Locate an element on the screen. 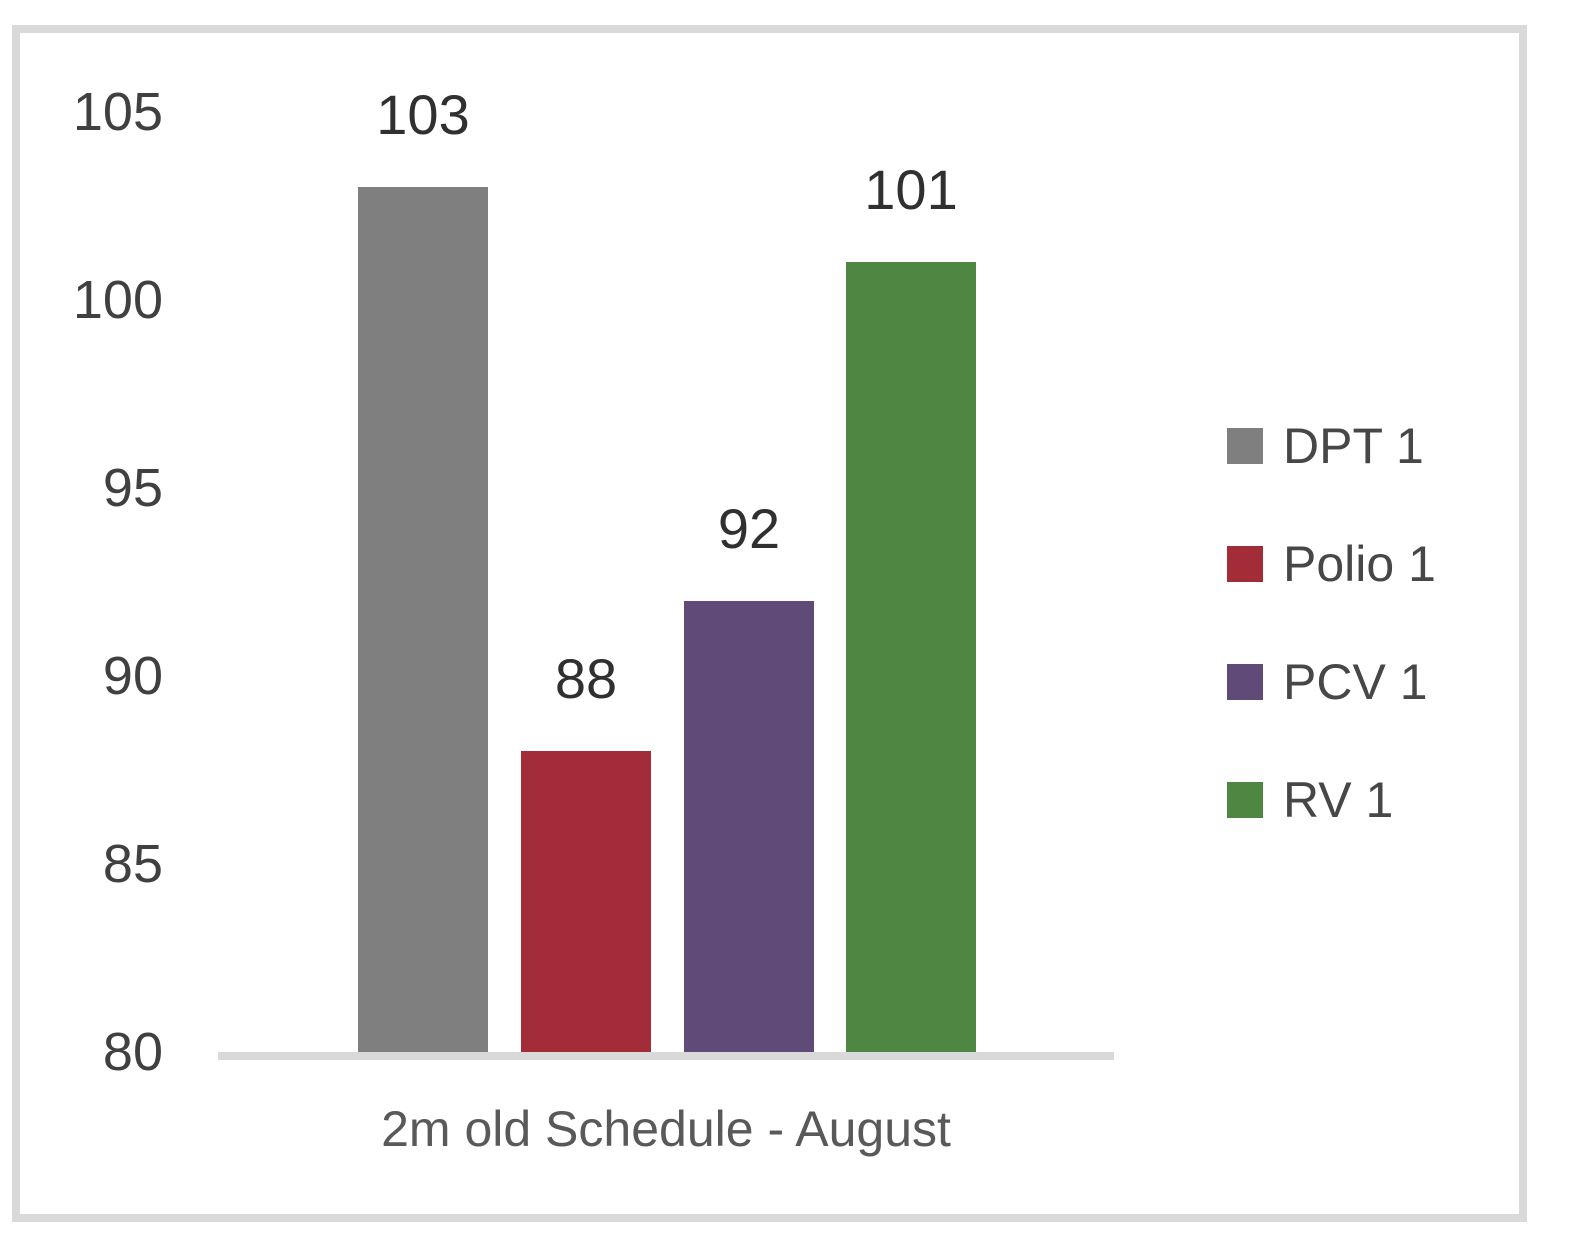 The height and width of the screenshot is (1244, 1575). y-axis-tick-label: 95 is located at coordinates (132, 488).